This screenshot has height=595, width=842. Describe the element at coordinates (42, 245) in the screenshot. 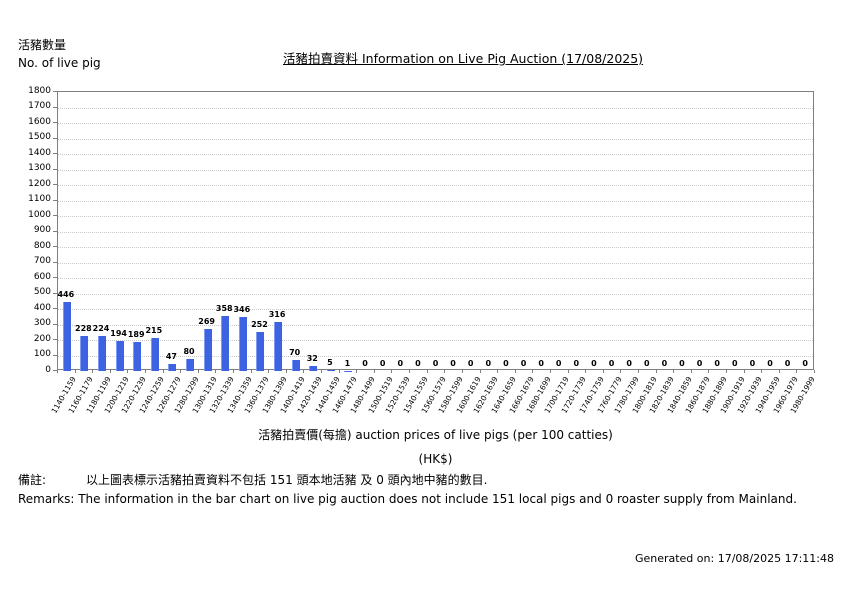

I see `y-tick-label: 800` at that location.